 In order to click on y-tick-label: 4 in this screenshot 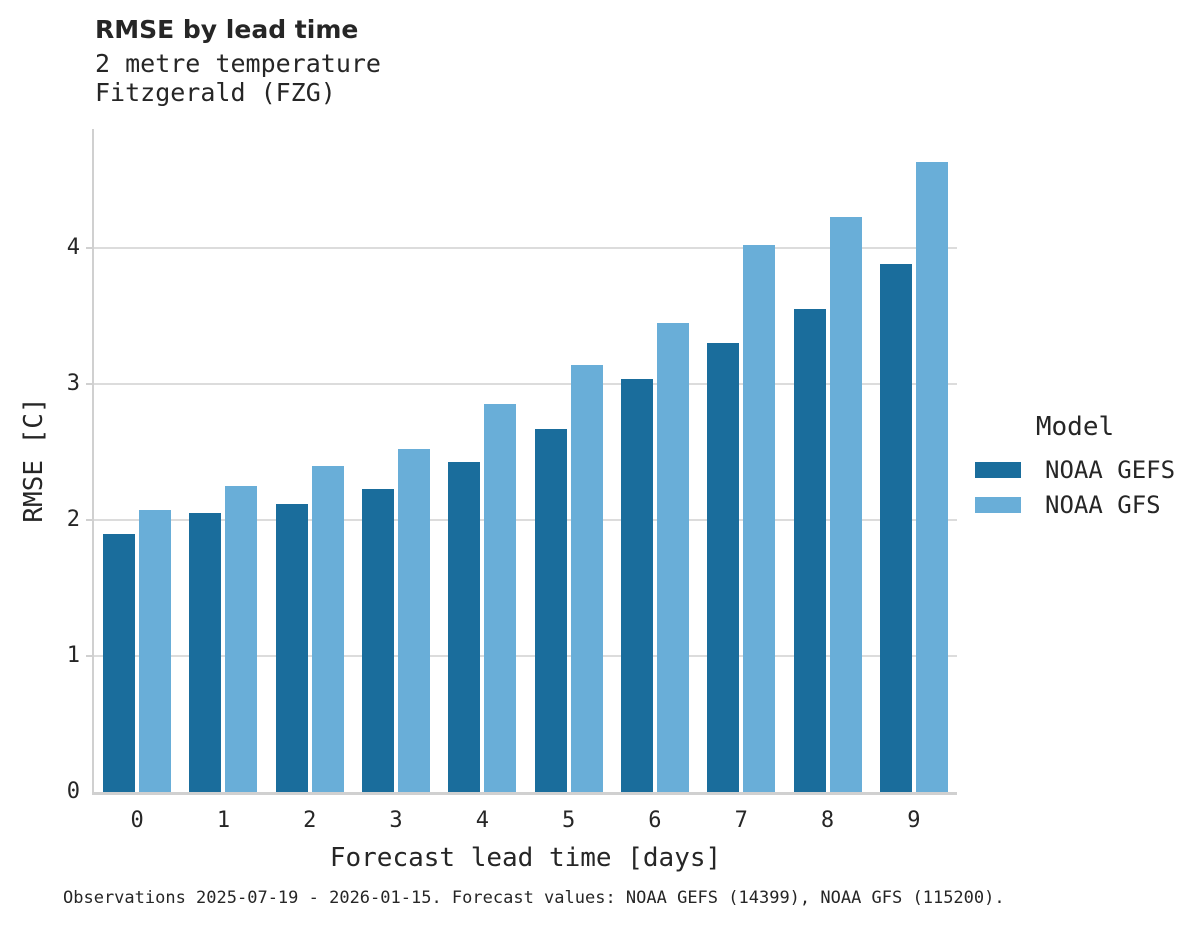, I will do `click(73, 247)`.